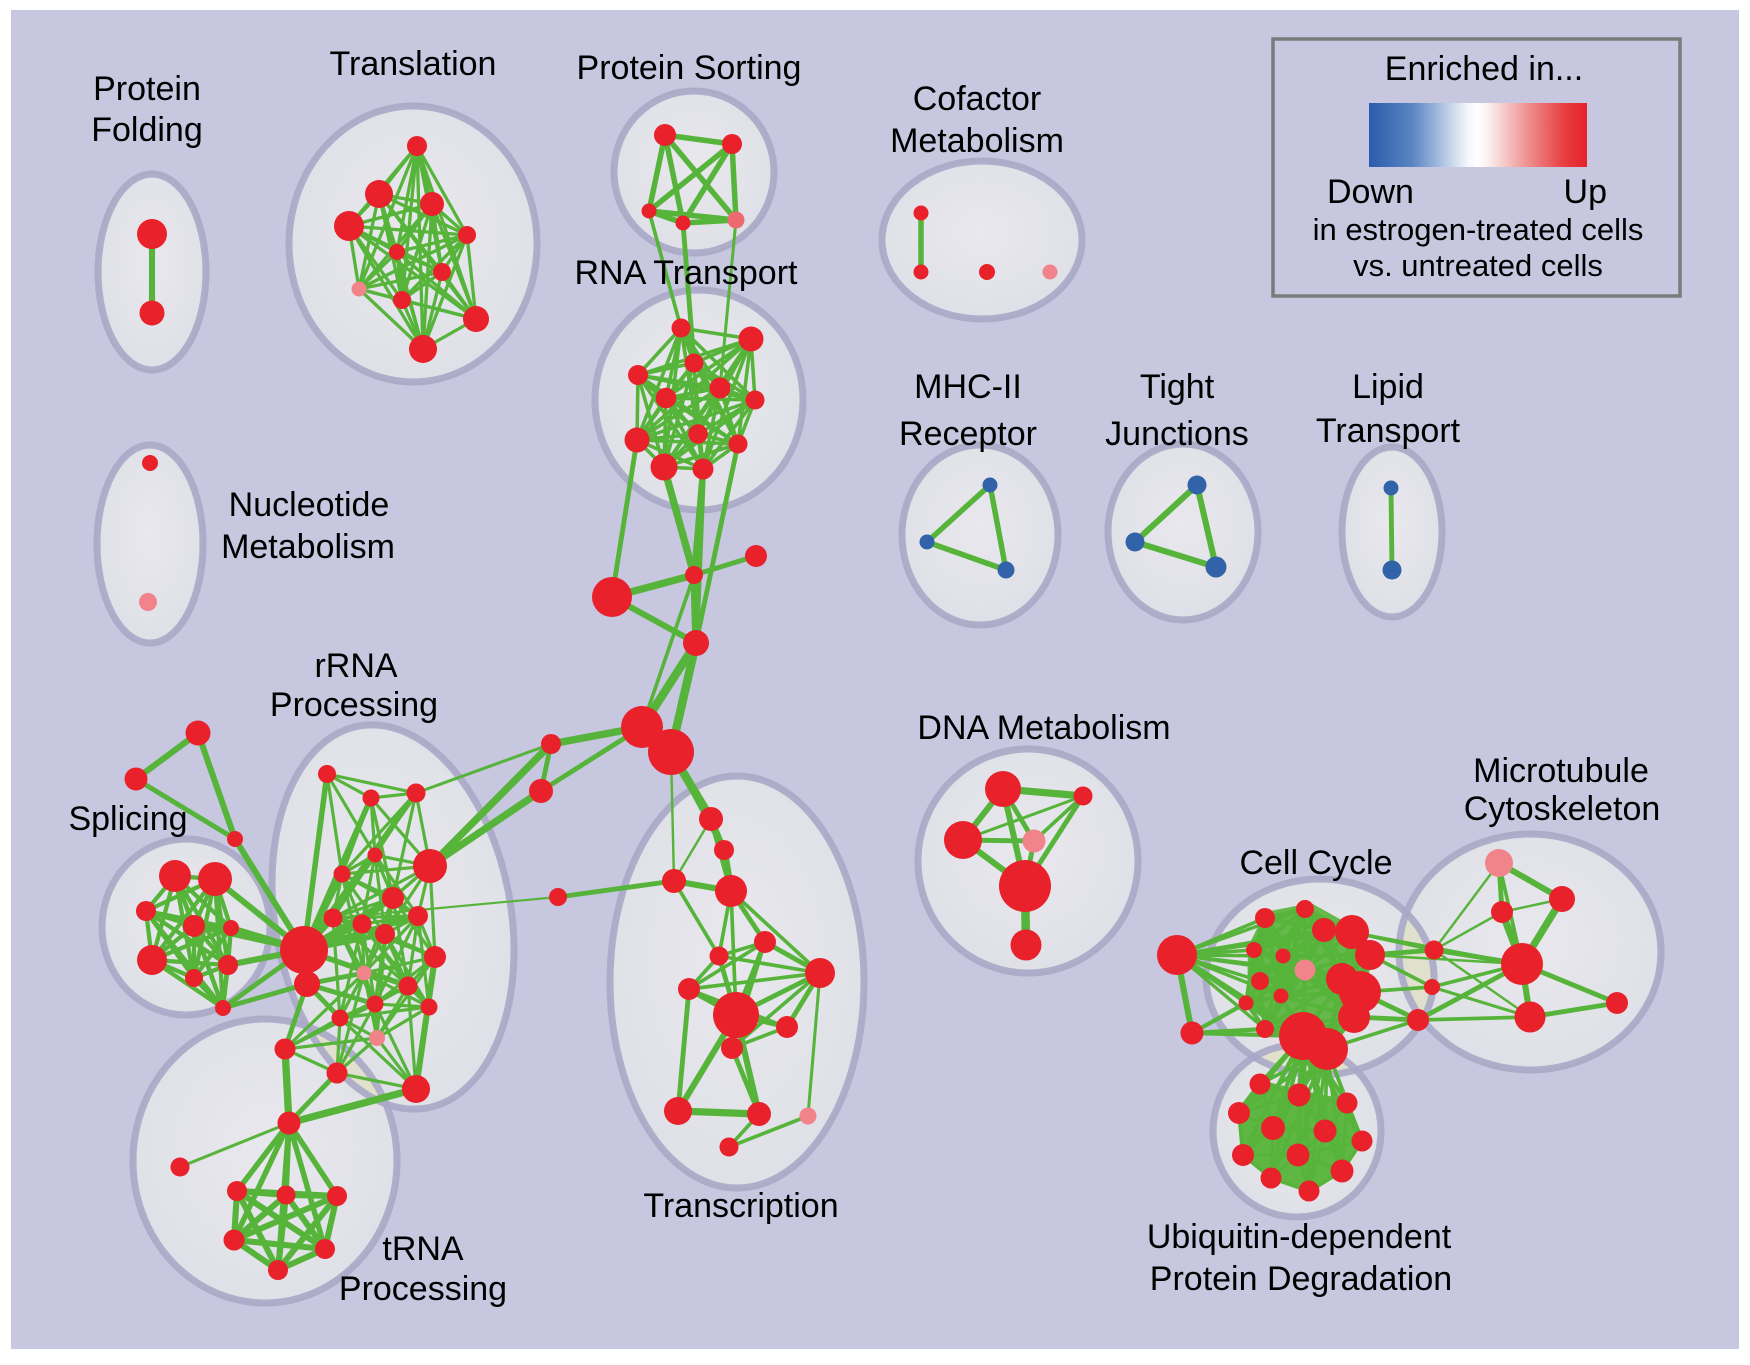 This screenshot has height=1365, width=1750. I want to click on svg-text: Folding, so click(147, 130).